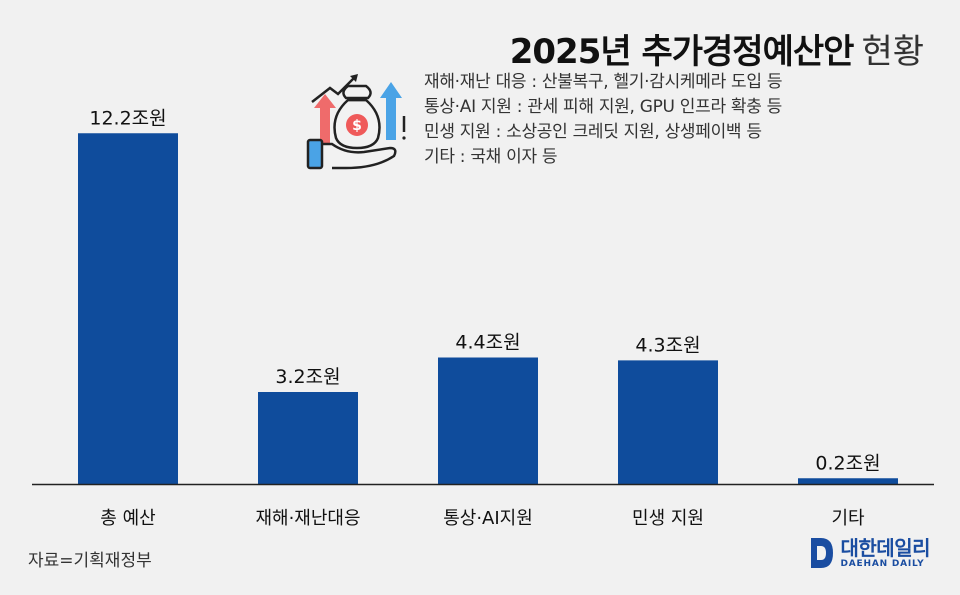  What do you see at coordinates (488, 518) in the screenshot?
I see `category-label: 통상·AI지원` at bounding box center [488, 518].